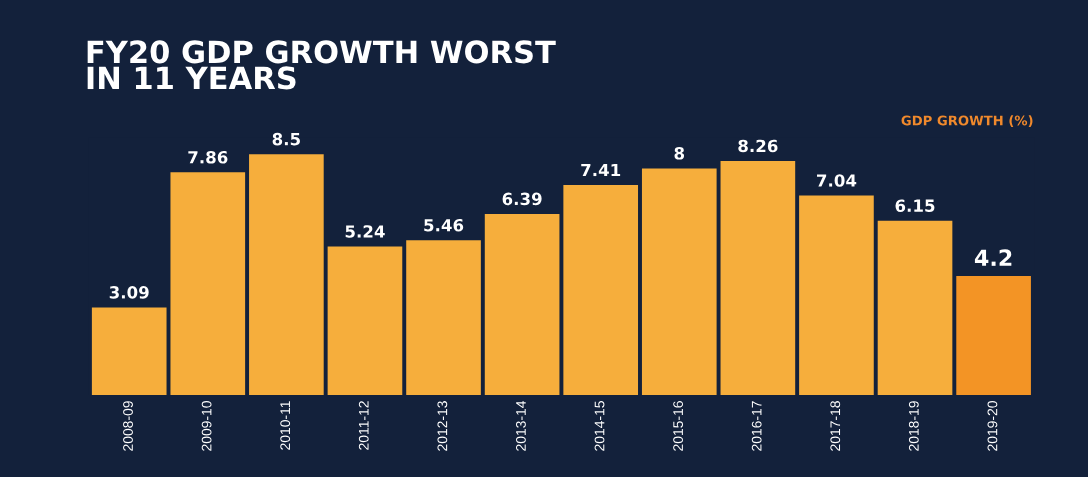  What do you see at coordinates (365, 231) in the screenshot?
I see `data-label: 5.24` at bounding box center [365, 231].